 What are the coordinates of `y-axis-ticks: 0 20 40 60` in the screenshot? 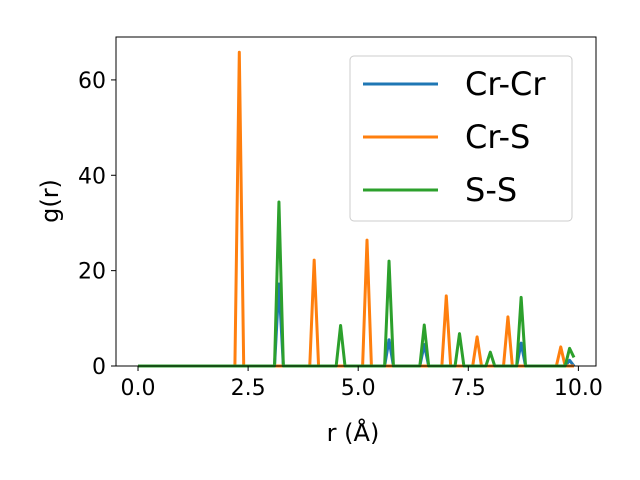 It's located at (97, 224).